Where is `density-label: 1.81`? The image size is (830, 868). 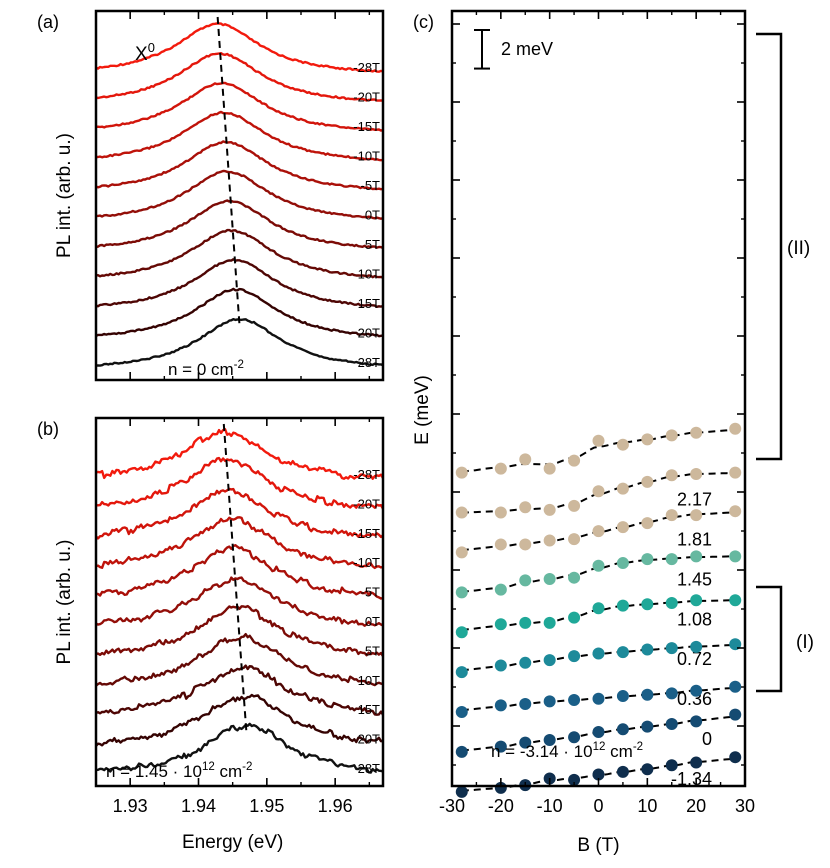
density-label: 1.81 is located at coordinates (694, 540).